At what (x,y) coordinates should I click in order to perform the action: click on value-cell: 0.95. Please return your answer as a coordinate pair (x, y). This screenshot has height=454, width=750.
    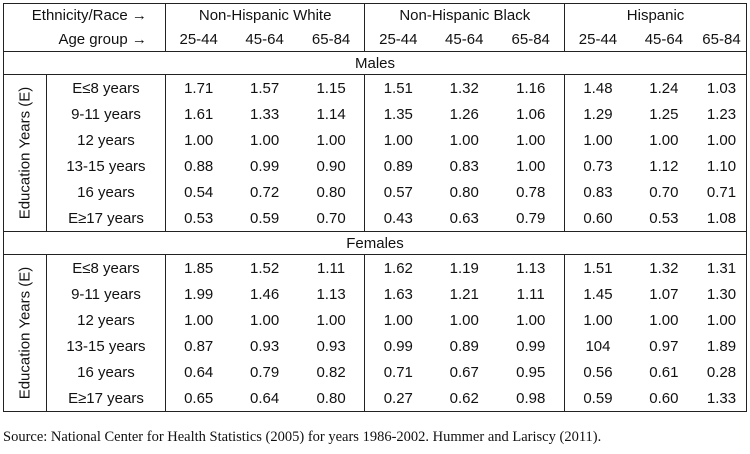
    Looking at the image, I should click on (531, 372).